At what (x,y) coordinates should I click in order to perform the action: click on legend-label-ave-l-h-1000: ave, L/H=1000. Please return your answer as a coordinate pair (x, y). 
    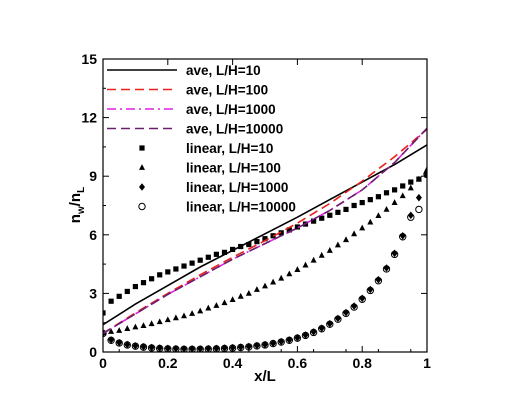
    Looking at the image, I should click on (231, 109).